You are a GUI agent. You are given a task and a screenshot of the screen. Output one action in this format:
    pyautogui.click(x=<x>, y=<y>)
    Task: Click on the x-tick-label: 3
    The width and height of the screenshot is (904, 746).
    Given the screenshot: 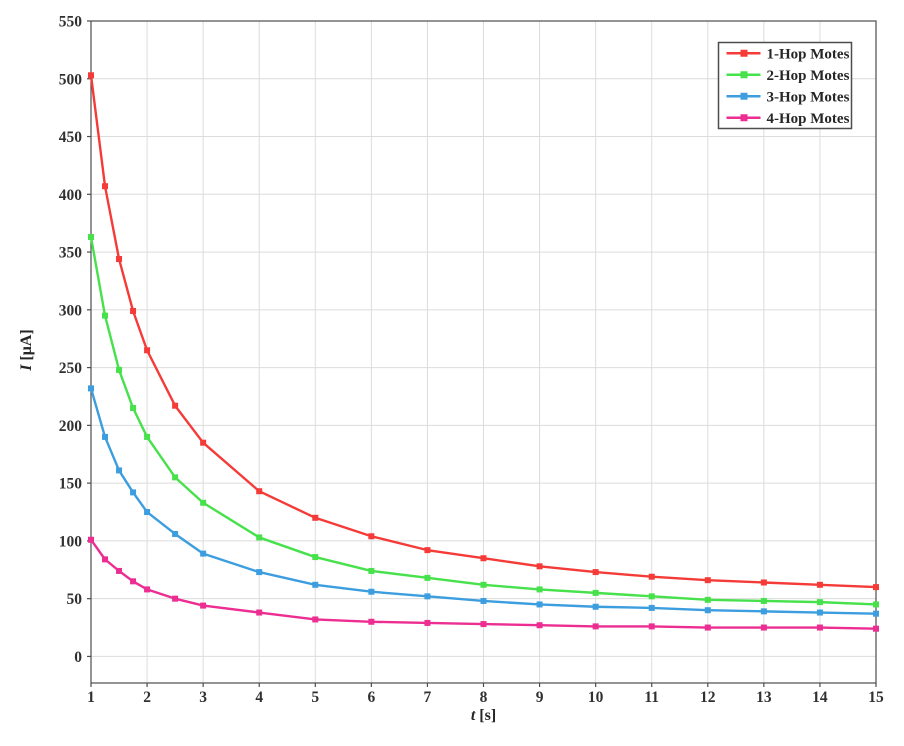 What is the action you would take?
    pyautogui.click(x=203, y=697)
    